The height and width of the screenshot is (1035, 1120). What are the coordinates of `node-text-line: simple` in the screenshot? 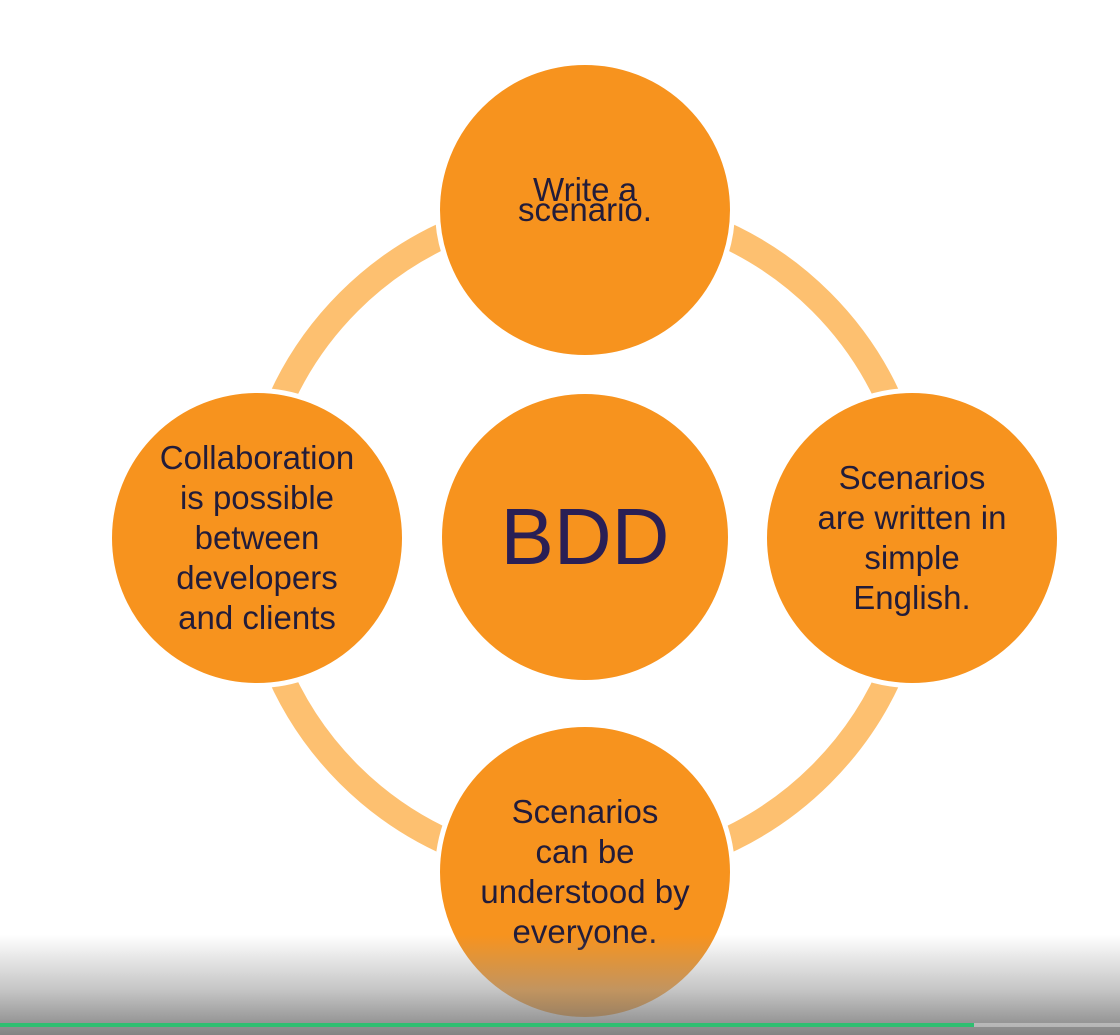 It's located at (912, 557).